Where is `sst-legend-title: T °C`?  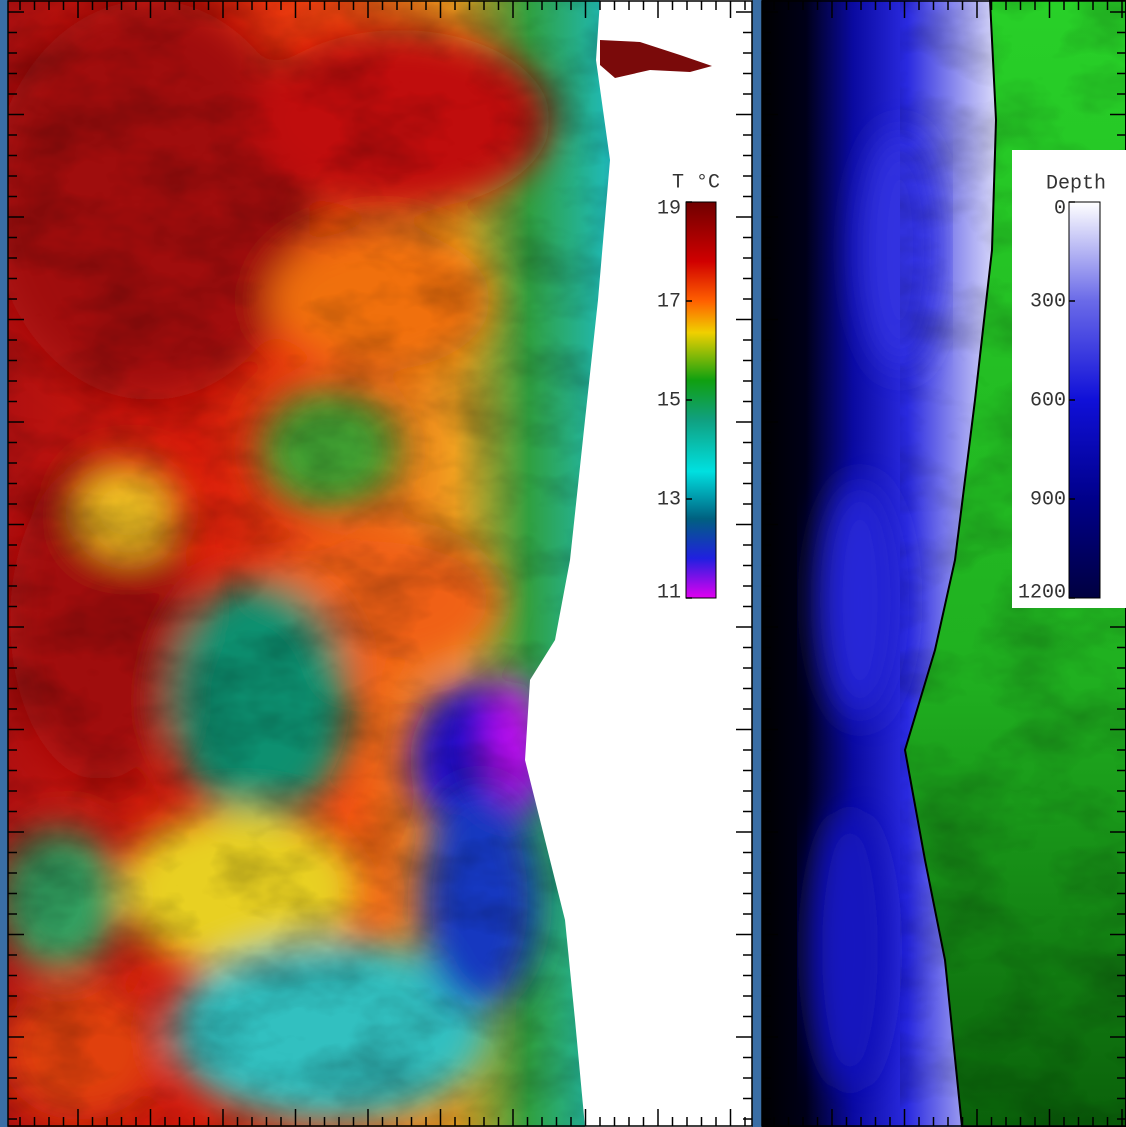
sst-legend-title: T °C is located at coordinates (696, 182).